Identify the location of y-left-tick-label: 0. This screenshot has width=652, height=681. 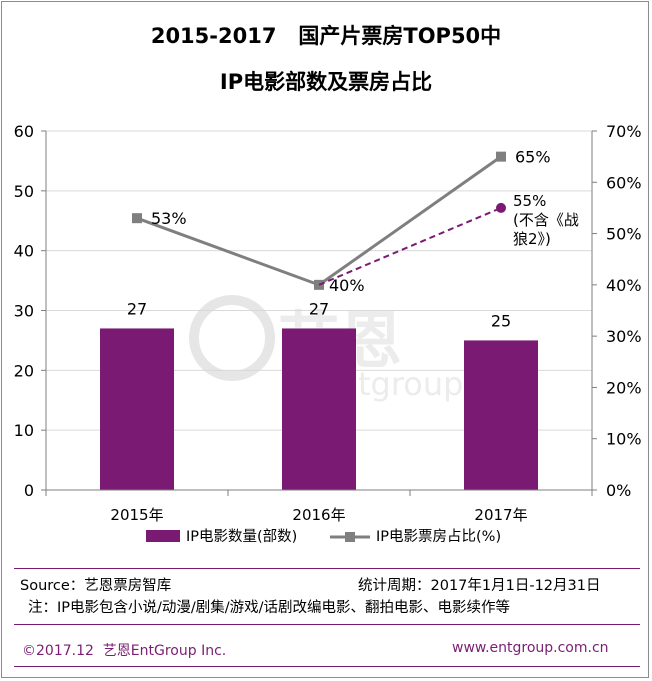
(29, 490).